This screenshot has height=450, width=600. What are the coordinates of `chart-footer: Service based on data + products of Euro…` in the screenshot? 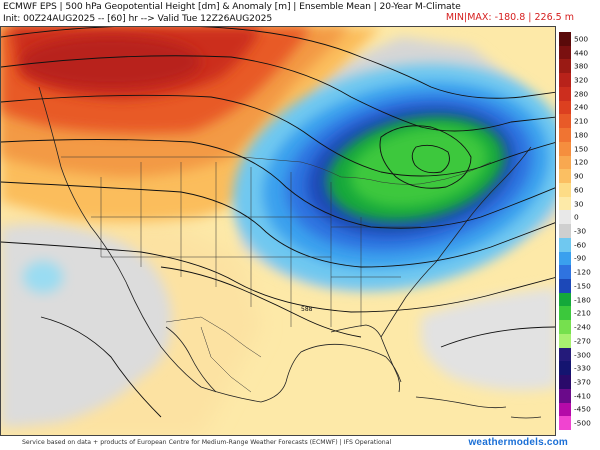 It's located at (300, 443).